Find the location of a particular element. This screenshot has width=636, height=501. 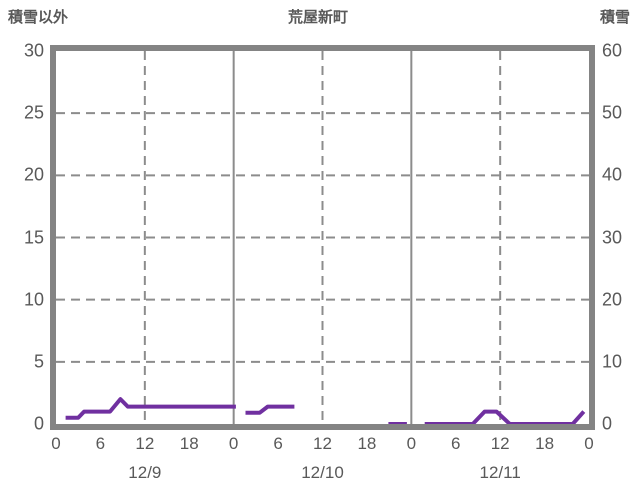

hour-tick-54: 6 is located at coordinates (456, 443).